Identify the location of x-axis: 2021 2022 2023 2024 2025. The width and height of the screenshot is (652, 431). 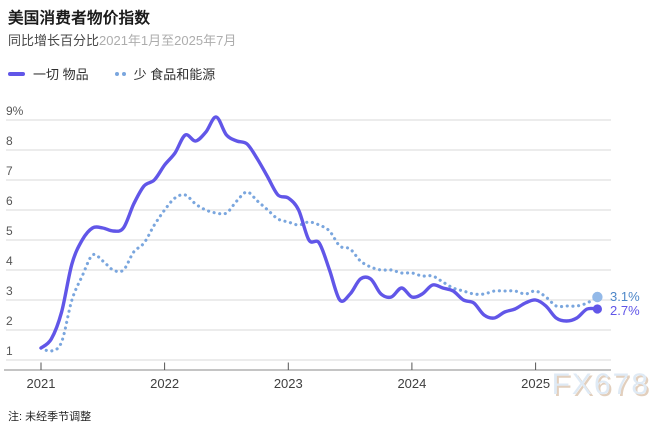
(307, 376).